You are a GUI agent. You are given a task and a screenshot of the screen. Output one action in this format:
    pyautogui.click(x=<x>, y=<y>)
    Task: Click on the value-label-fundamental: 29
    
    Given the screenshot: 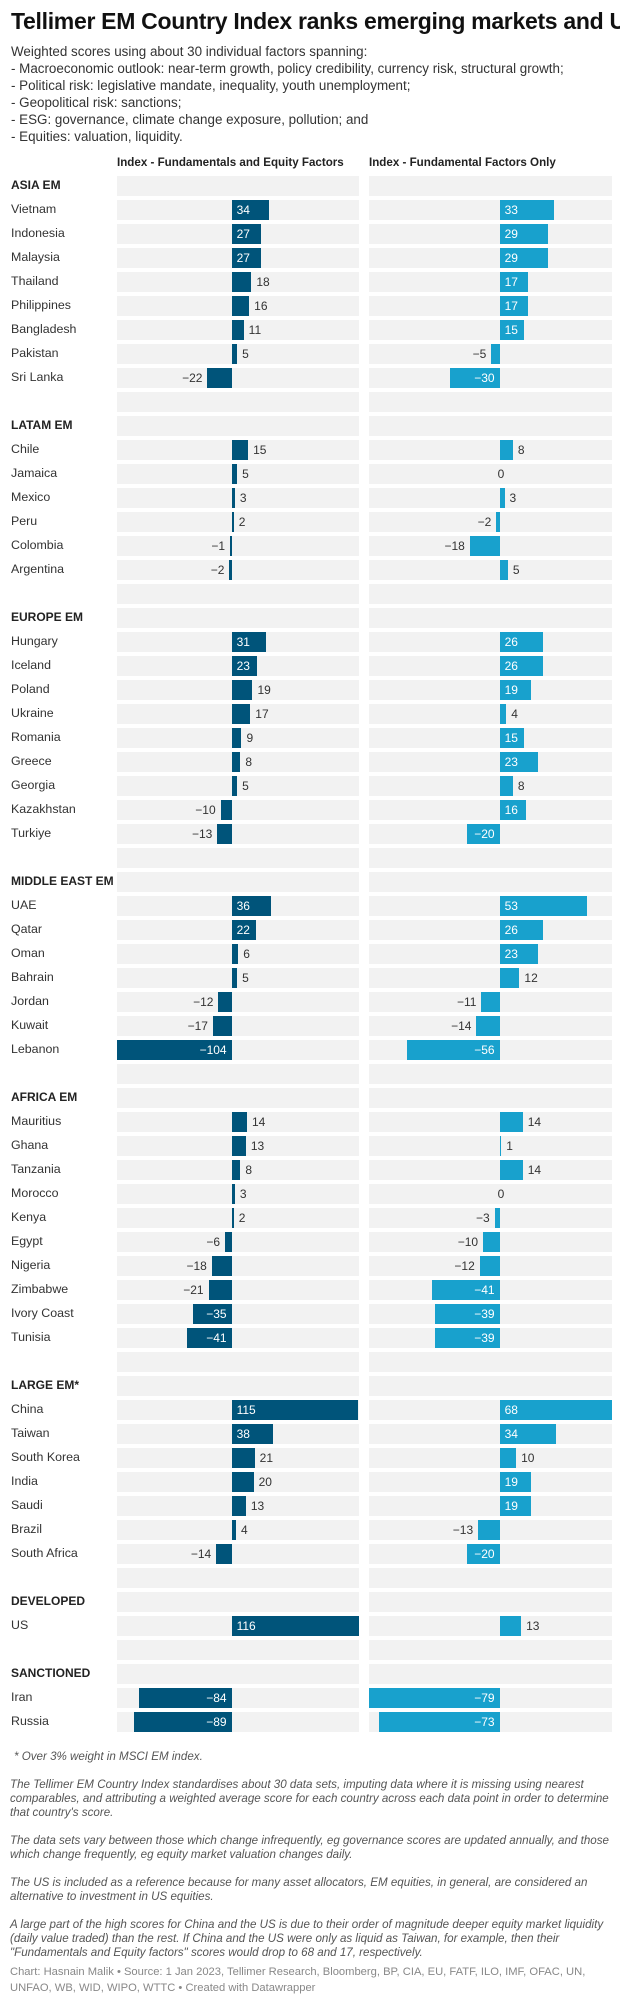 What is the action you would take?
    pyautogui.click(x=511, y=258)
    